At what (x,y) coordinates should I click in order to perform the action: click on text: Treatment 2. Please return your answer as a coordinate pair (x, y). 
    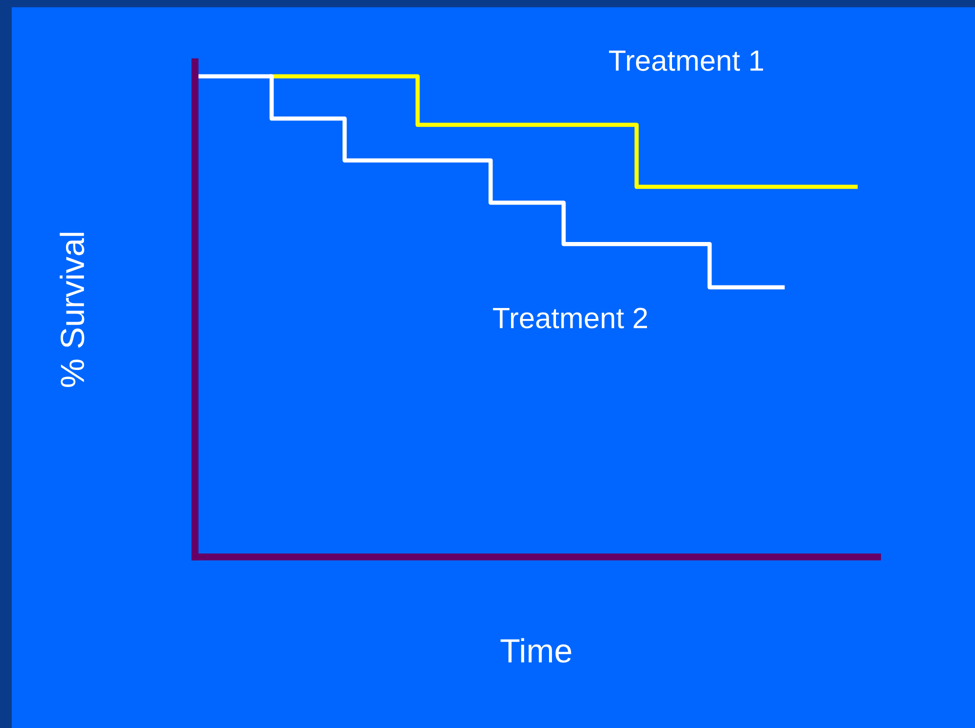
    Looking at the image, I should click on (569, 318).